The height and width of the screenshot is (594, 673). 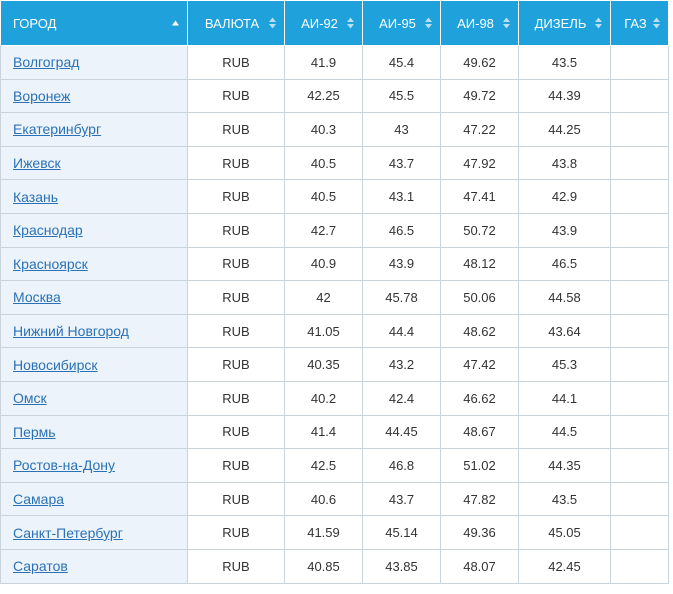 I want to click on cell-diesel: 44.58, so click(x=564, y=297).